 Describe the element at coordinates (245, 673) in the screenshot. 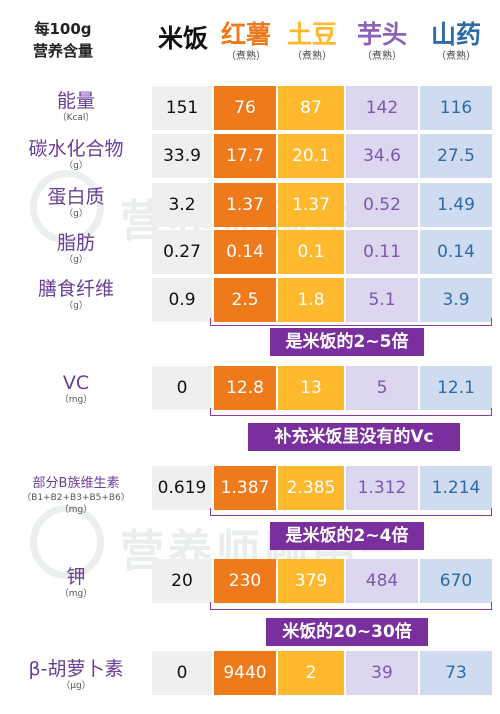

I see `cell-sweet-potato: 9440` at that location.